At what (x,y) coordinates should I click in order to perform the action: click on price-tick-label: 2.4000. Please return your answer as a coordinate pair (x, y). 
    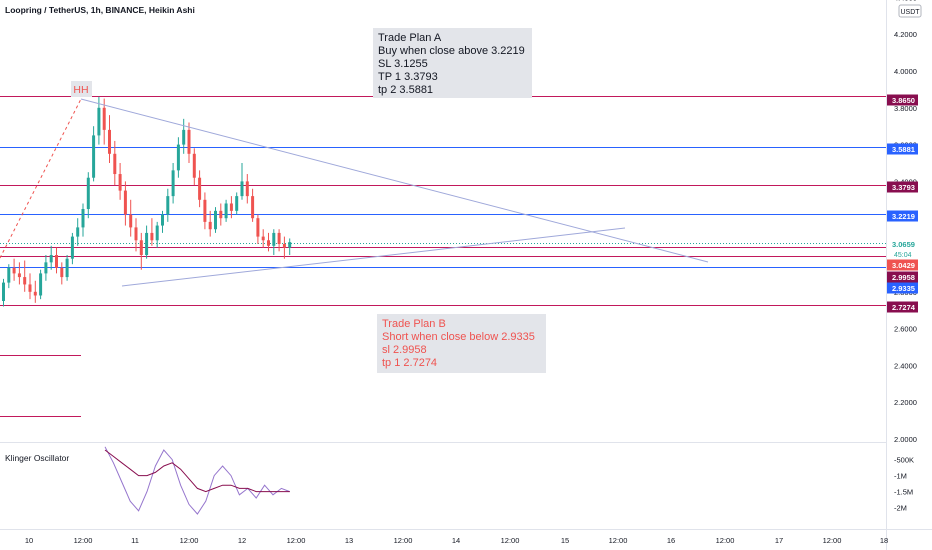
    Looking at the image, I should click on (905, 365).